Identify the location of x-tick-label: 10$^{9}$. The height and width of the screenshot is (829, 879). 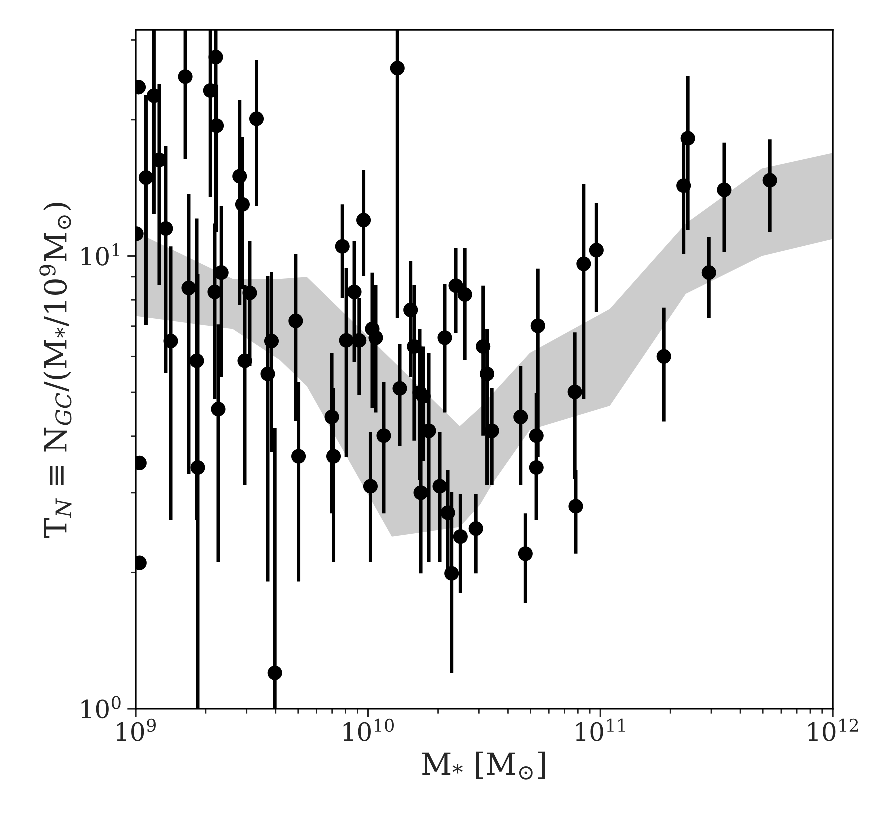
(136, 730).